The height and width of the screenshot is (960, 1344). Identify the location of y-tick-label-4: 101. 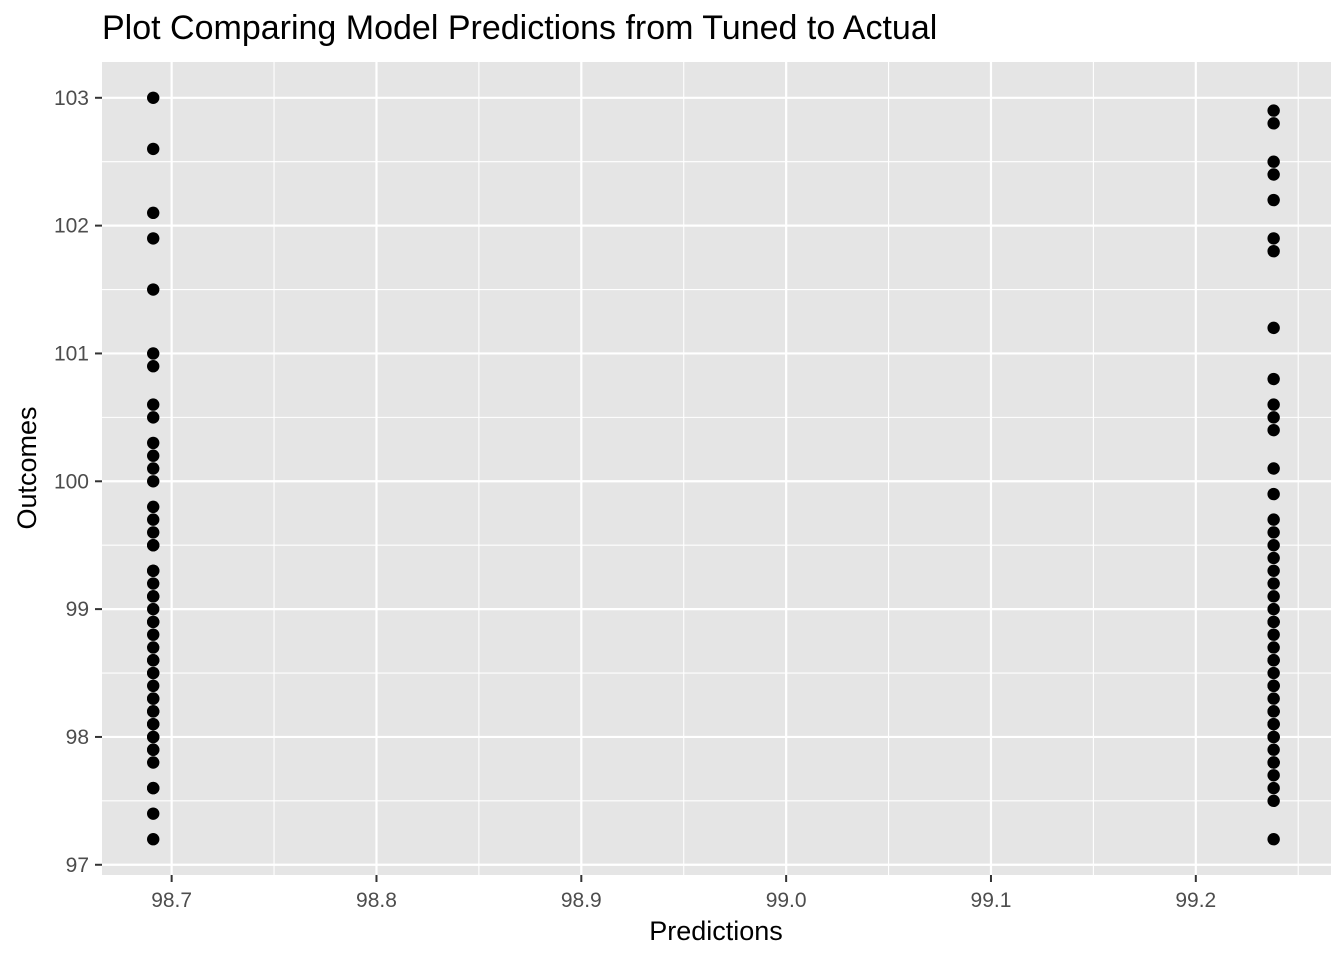
(71, 353).